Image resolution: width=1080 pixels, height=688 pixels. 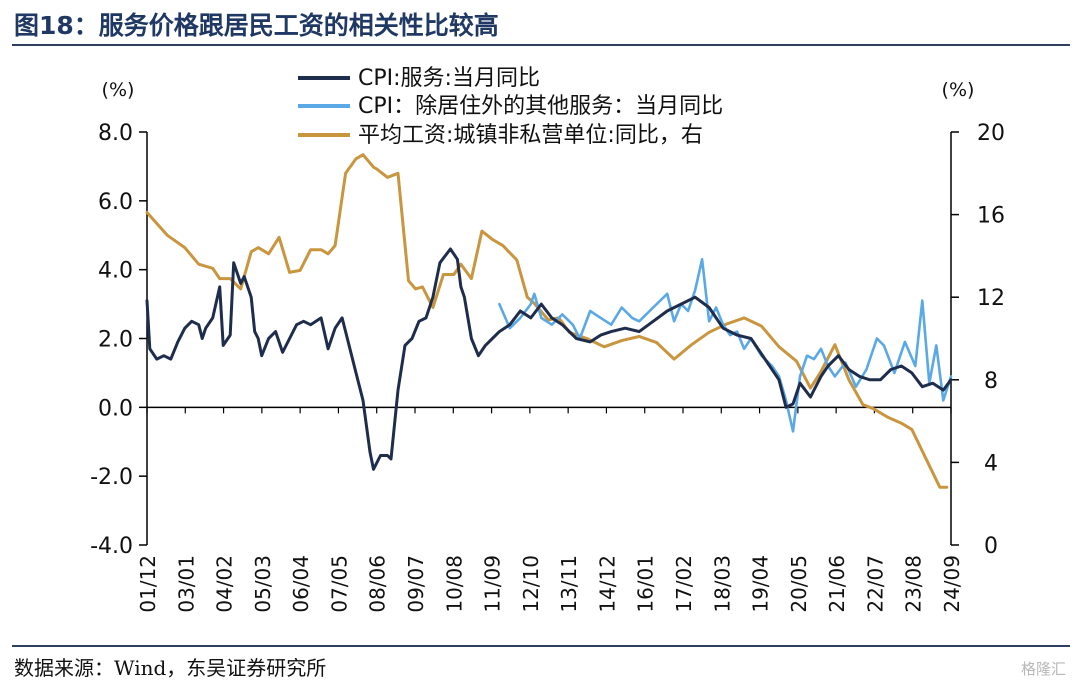 What do you see at coordinates (115, 202) in the screenshot?
I see `left-tick-label: 6.0` at bounding box center [115, 202].